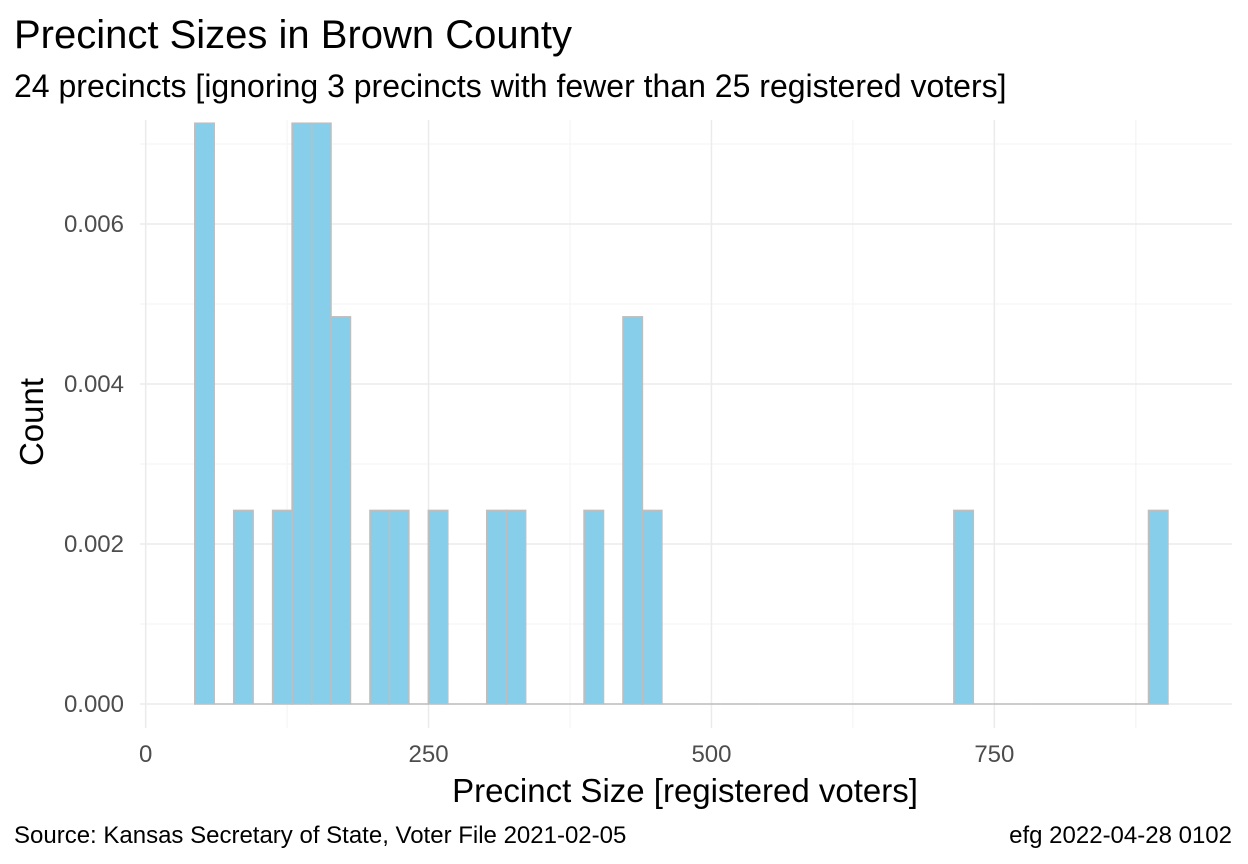 Image resolution: width=1248 pixels, height=864 pixels. What do you see at coordinates (31, 422) in the screenshot?
I see `y-axis-label: Count` at bounding box center [31, 422].